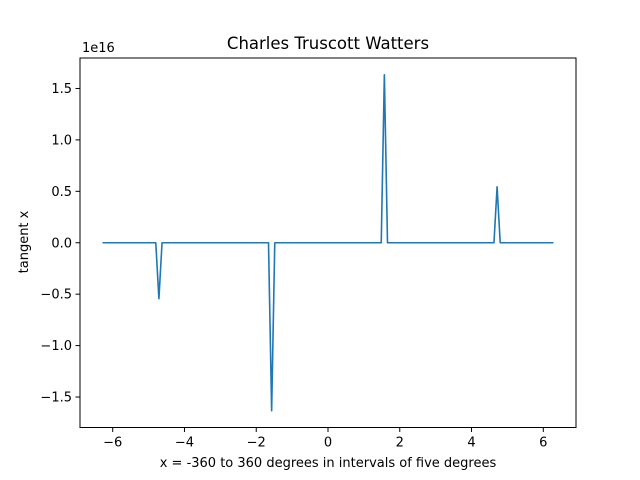 This screenshot has height=480, width=640. Describe the element at coordinates (184, 443) in the screenshot. I see `x-tick-label: −4` at that location.